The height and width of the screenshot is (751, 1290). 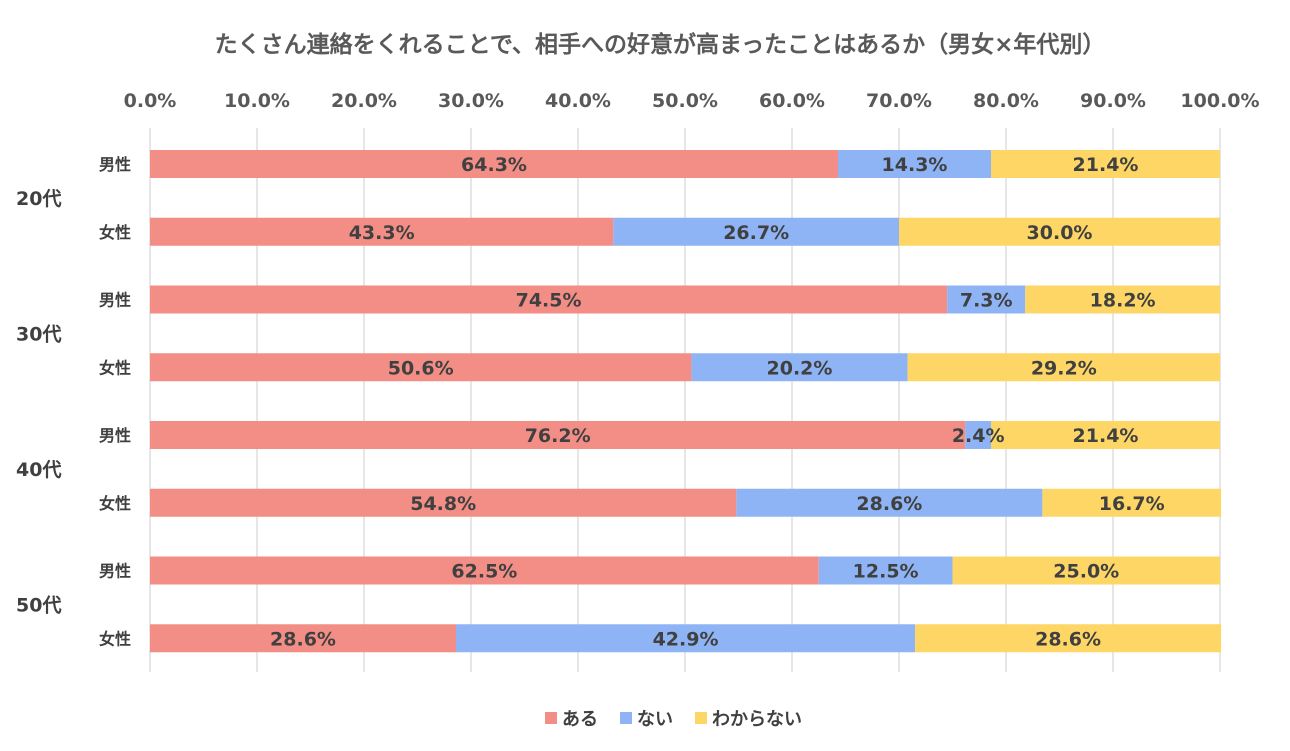 What do you see at coordinates (757, 719) in the screenshot?
I see `legend-label: わからない` at bounding box center [757, 719].